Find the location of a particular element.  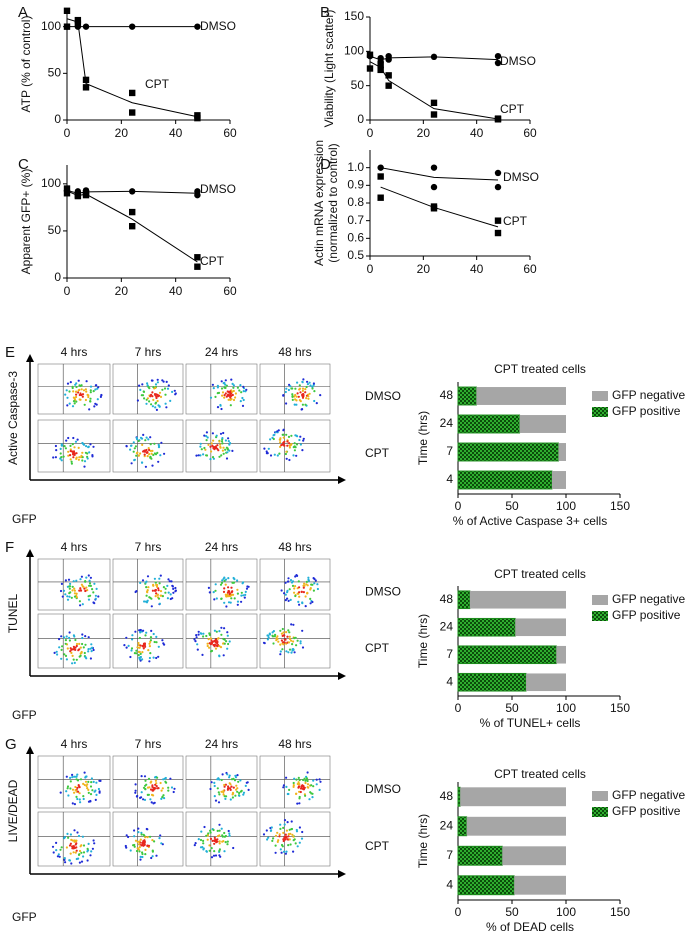

row-label: DMSO is located at coordinates (383, 789).